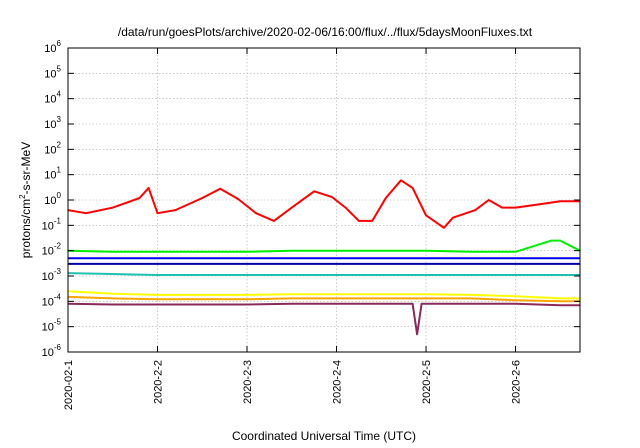 Image resolution: width=640 pixels, height=448 pixels. Describe the element at coordinates (324, 436) in the screenshot. I see `x-axis-label: Coordinated Universal Time (UTC)` at that location.